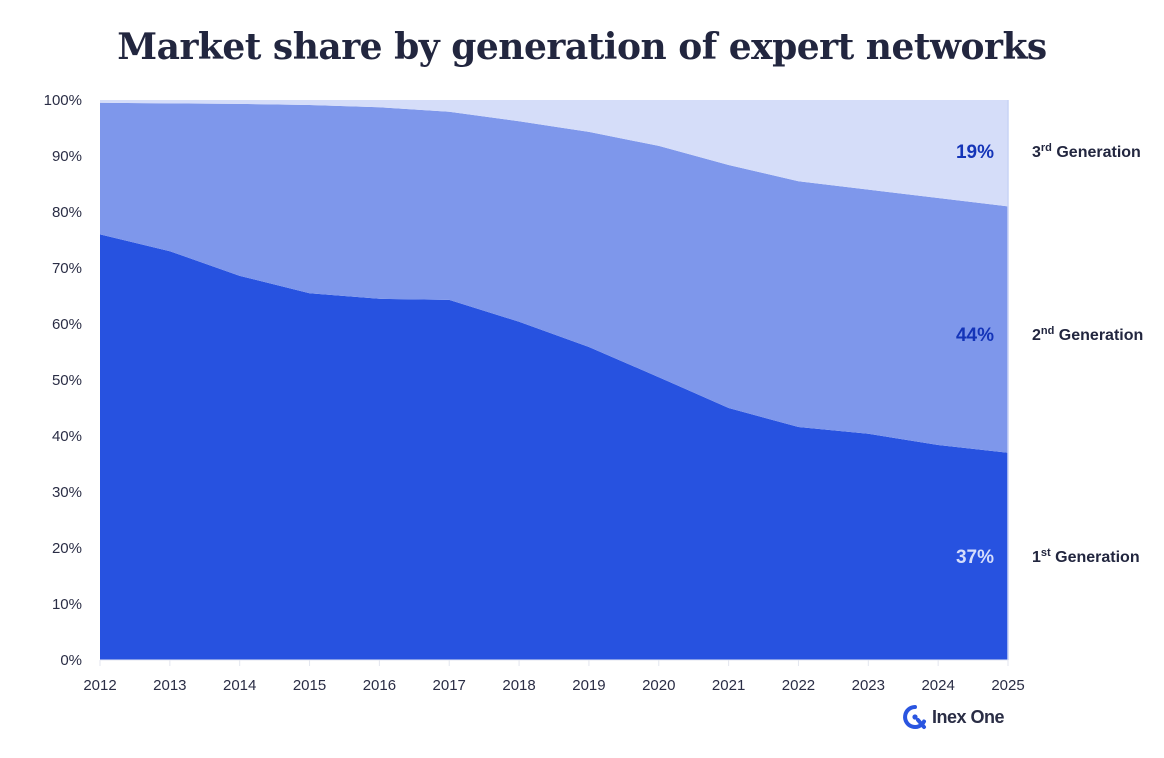 The image size is (1164, 758). Describe the element at coordinates (1086, 151) in the screenshot. I see `legend-label-3: 3rd Generation` at that location.